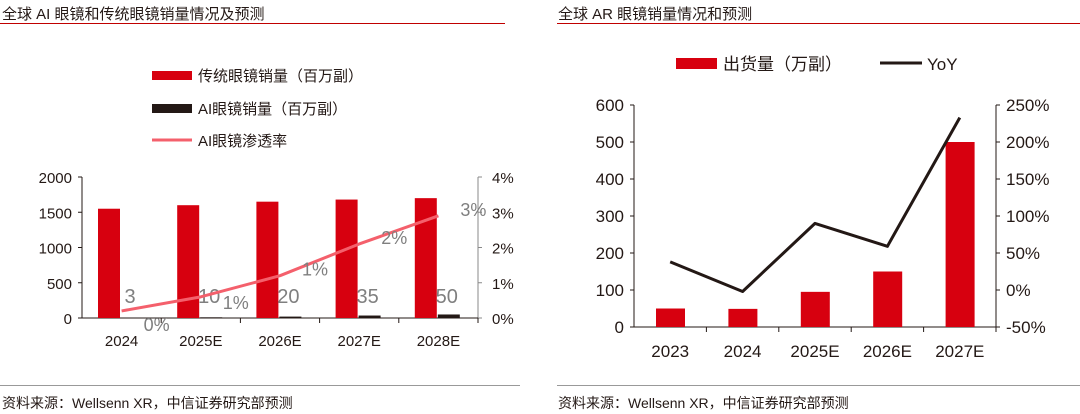  What do you see at coordinates (610, 253) in the screenshot?
I see `right-left-tick-label: 200` at bounding box center [610, 253].